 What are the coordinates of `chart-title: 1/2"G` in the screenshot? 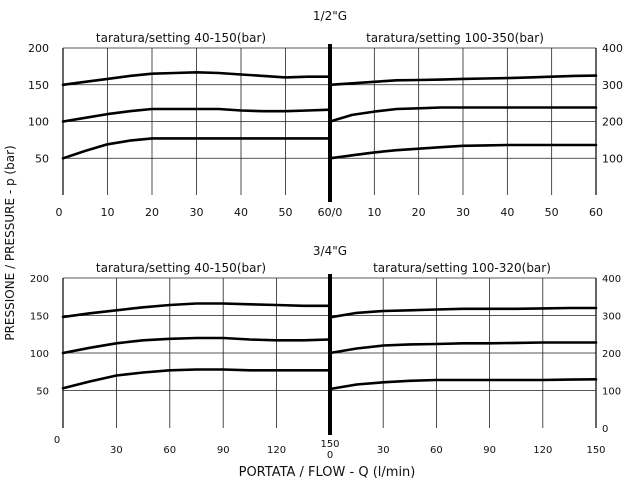 It's located at (330, 16).